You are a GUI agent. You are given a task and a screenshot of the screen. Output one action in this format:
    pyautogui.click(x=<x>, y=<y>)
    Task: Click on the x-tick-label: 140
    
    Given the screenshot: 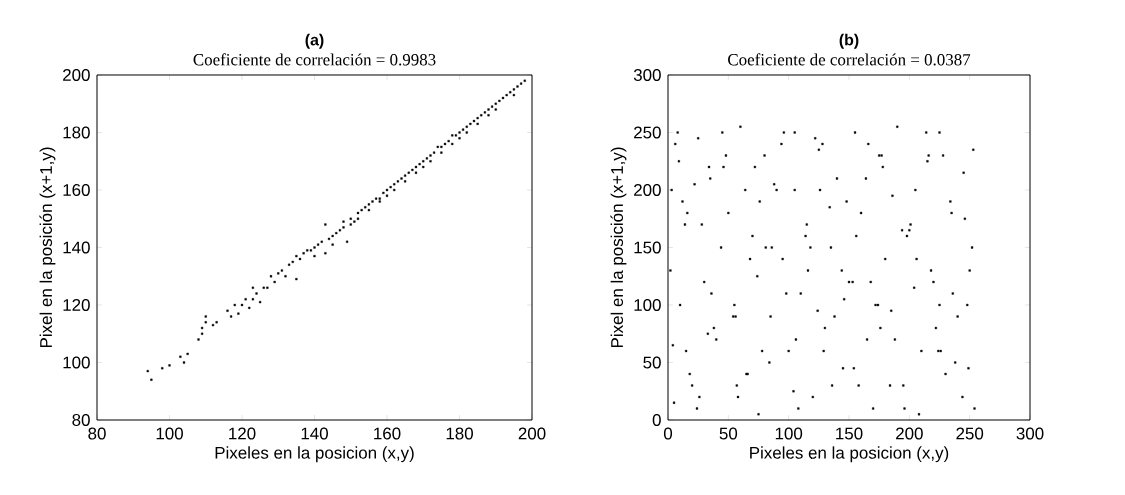 What is the action you would take?
    pyautogui.click(x=314, y=433)
    